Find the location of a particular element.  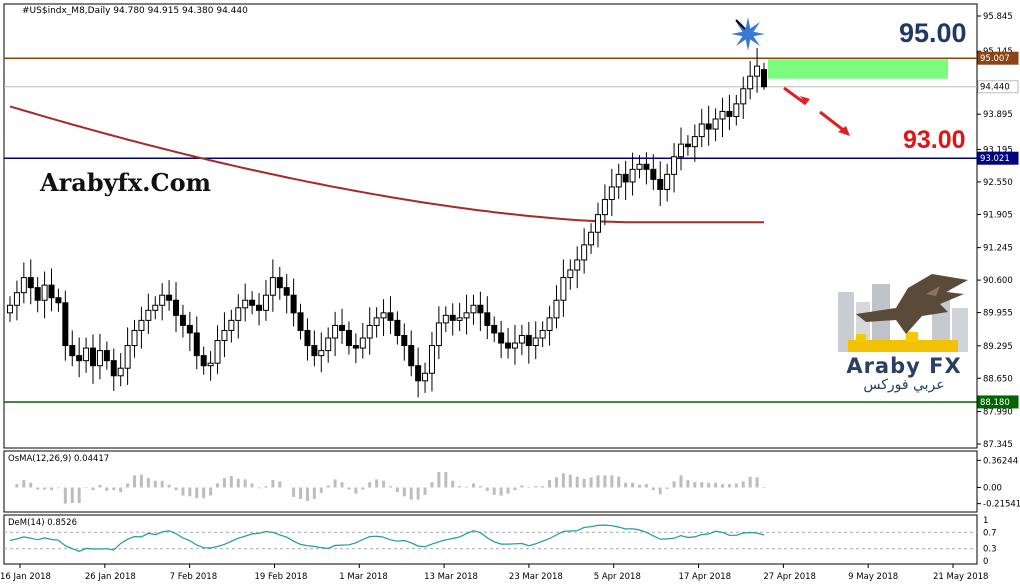

y-tick-label: 91.905 is located at coordinates (998, 215).